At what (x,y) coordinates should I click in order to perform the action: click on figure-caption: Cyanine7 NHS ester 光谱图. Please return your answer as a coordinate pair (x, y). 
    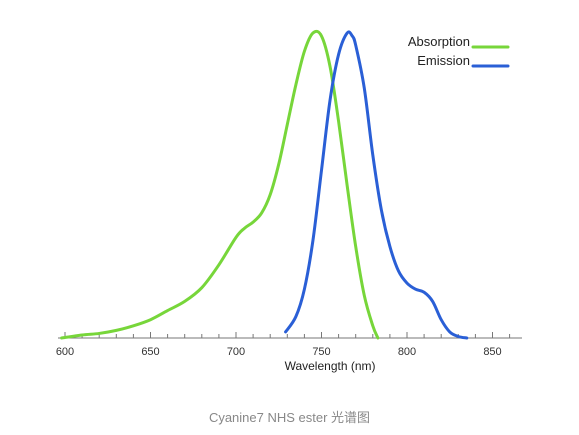
    Looking at the image, I should click on (289, 417).